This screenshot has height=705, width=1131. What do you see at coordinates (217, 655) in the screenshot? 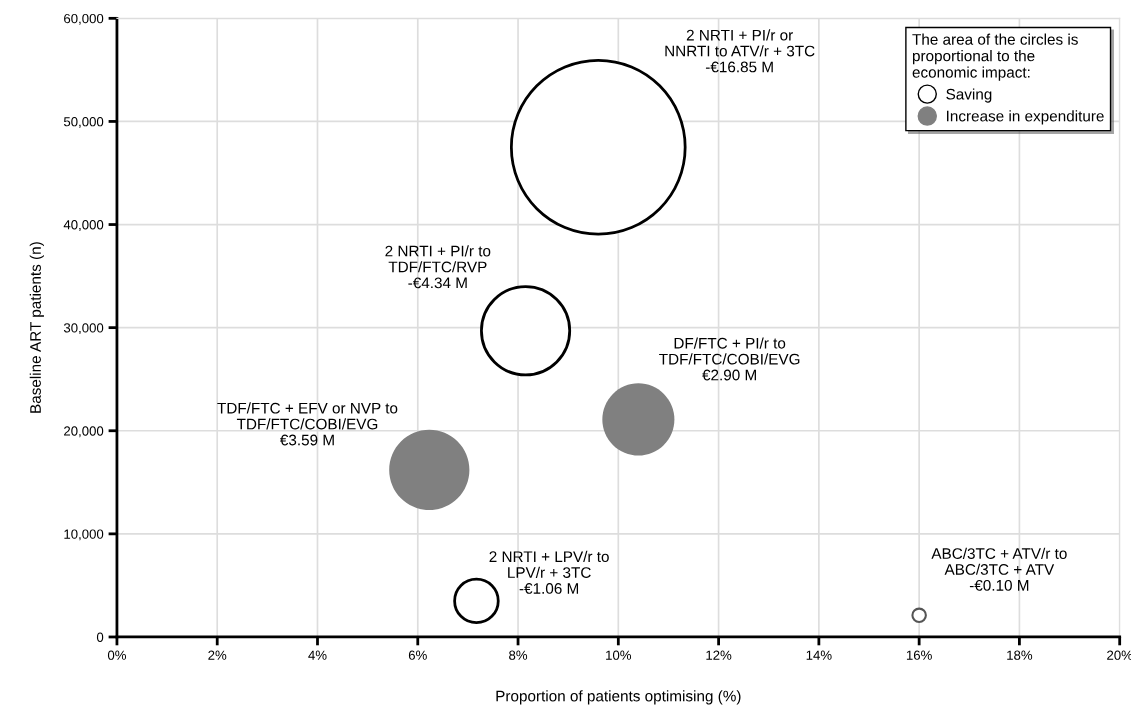
I see `x-tick-label: 2%` at bounding box center [217, 655].